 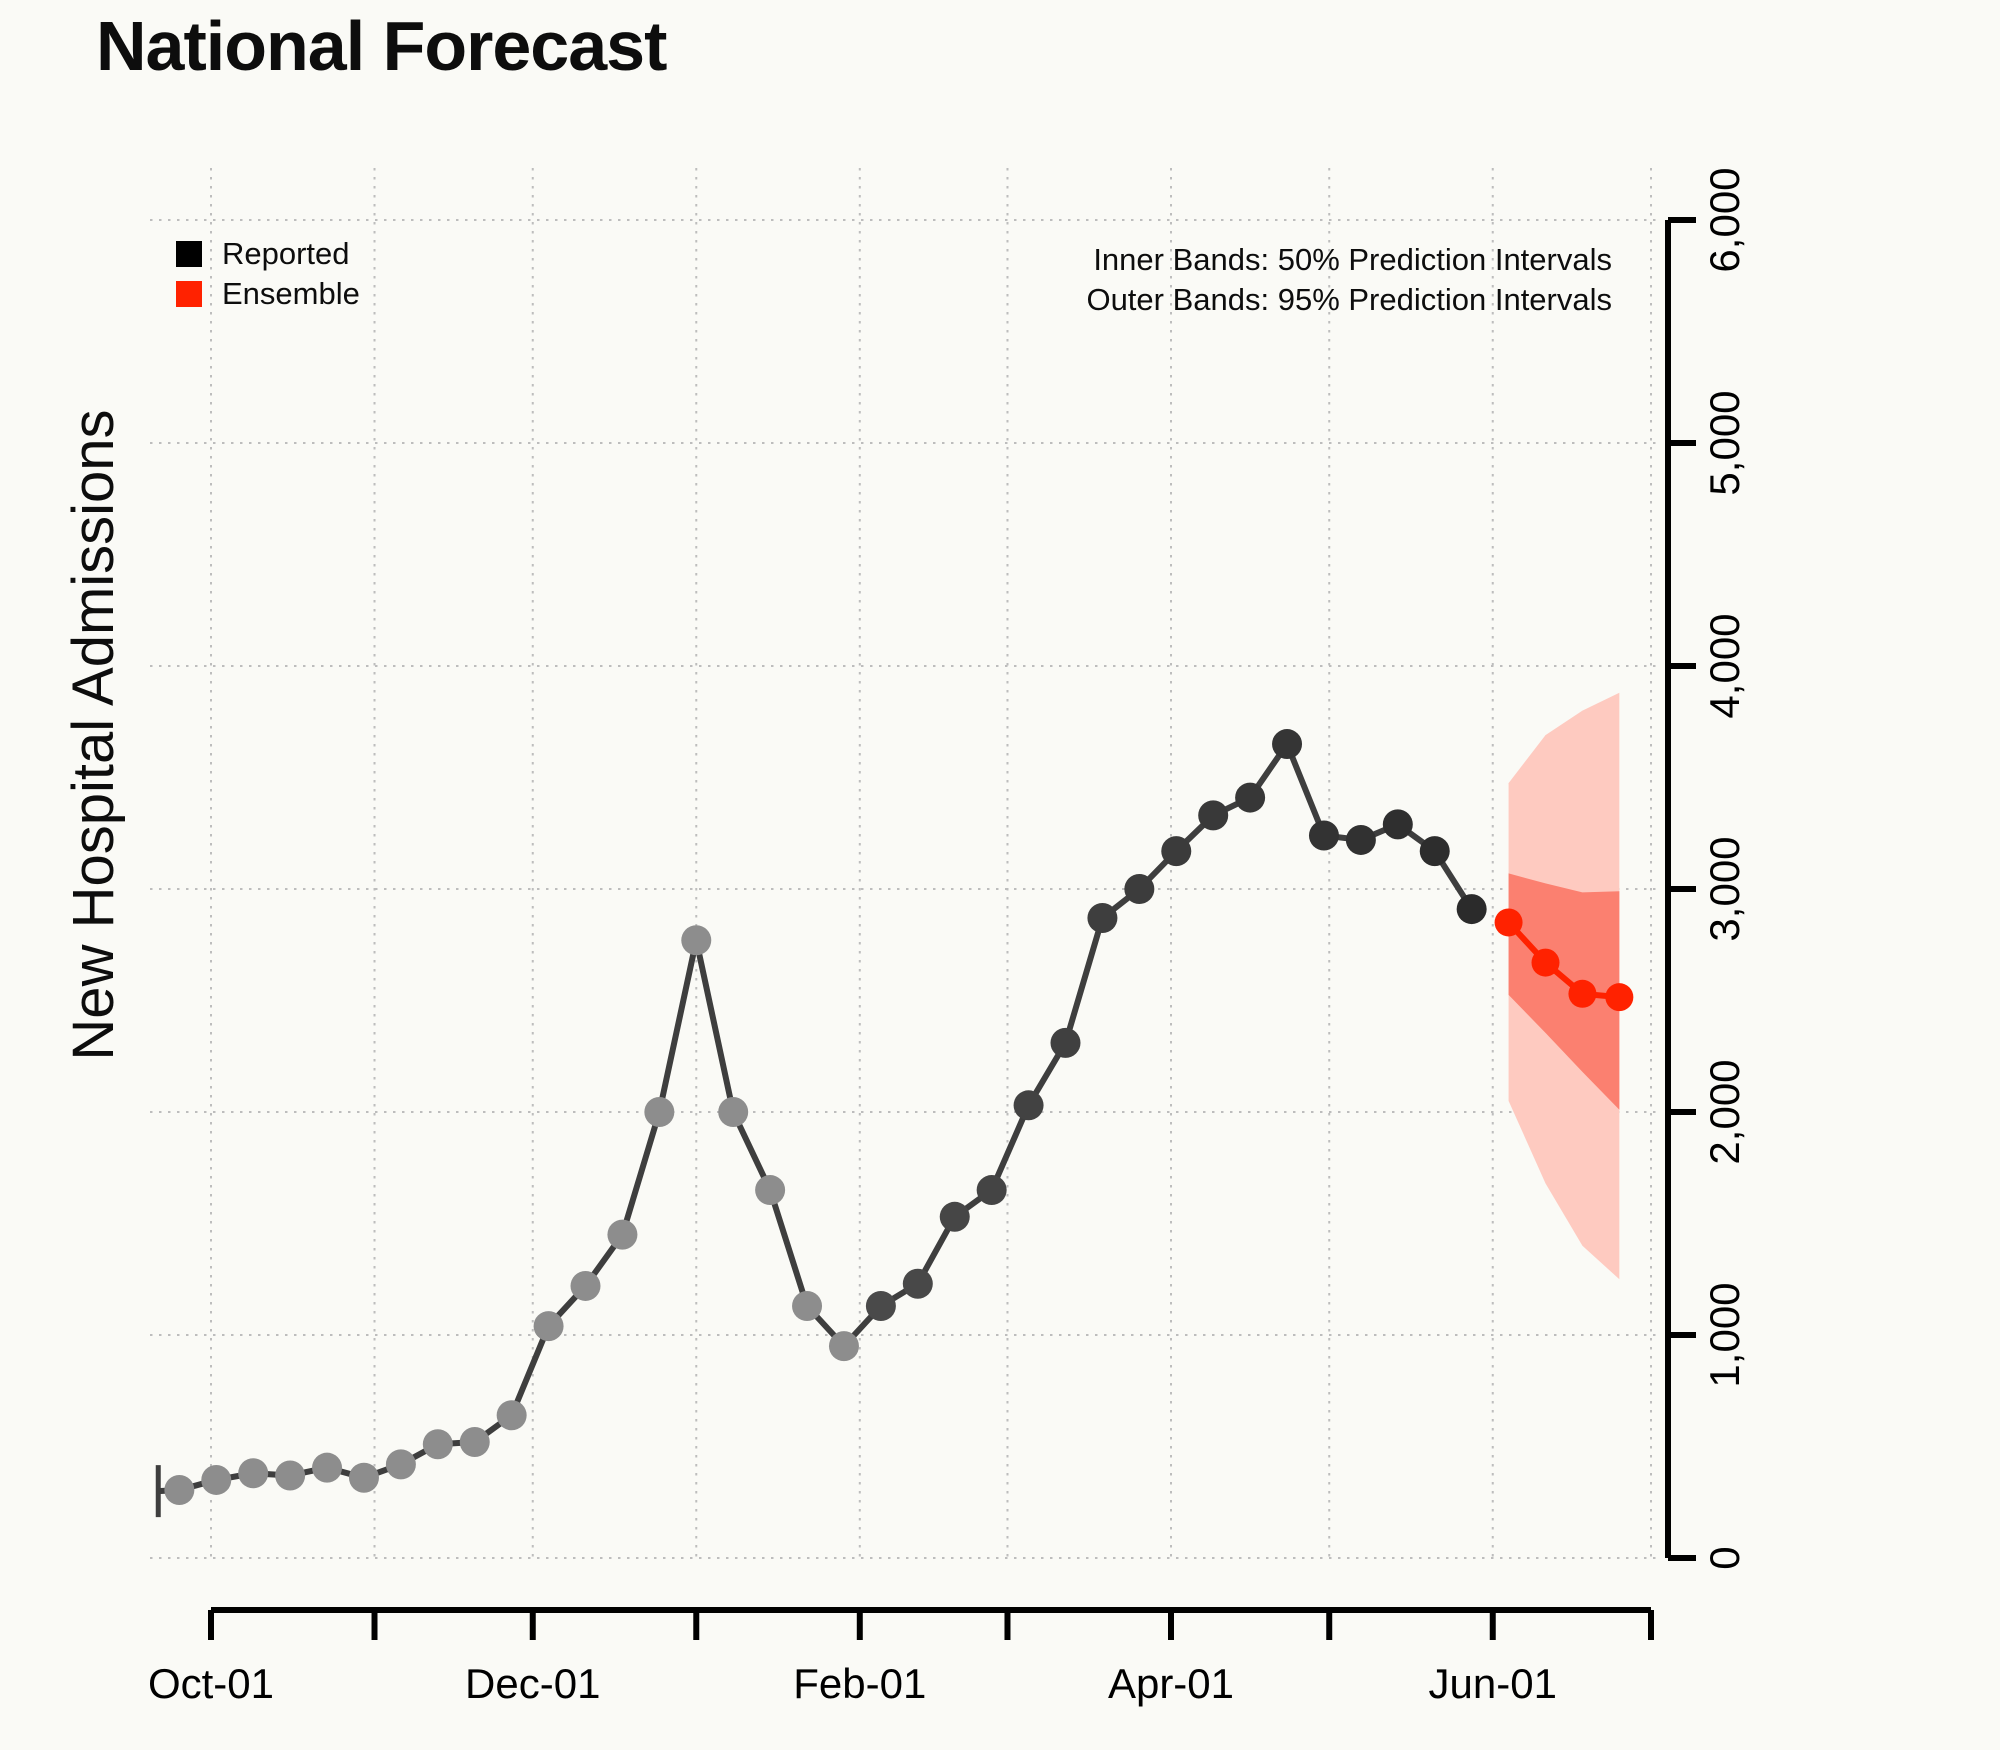 I want to click on x-tick-label: Feb-01, so click(x=859, y=1683).